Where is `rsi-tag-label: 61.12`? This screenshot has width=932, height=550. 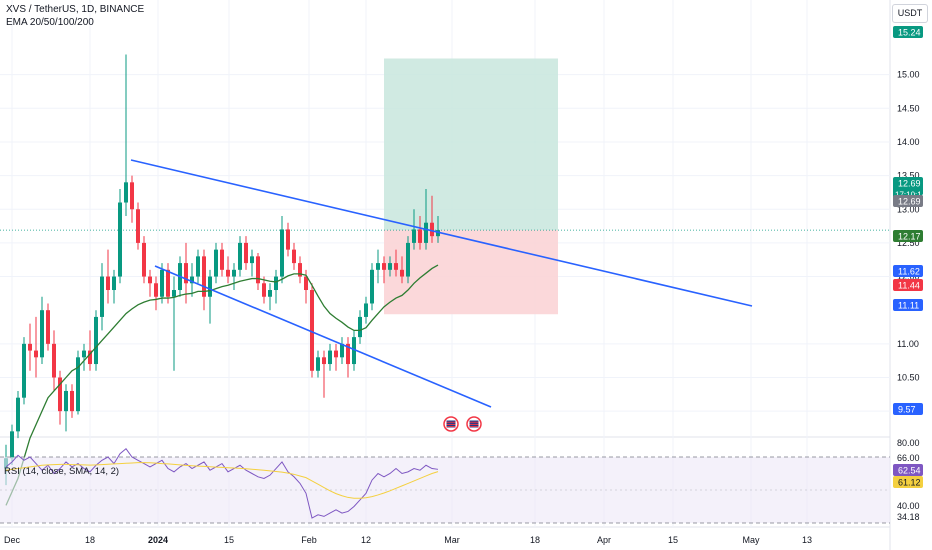 rsi-tag-label: 61.12 is located at coordinates (909, 483).